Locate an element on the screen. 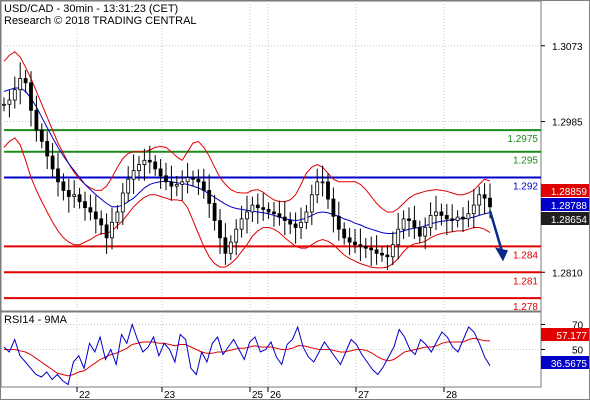 The height and width of the screenshot is (400, 590). date-tick-label: 28 is located at coordinates (452, 395).